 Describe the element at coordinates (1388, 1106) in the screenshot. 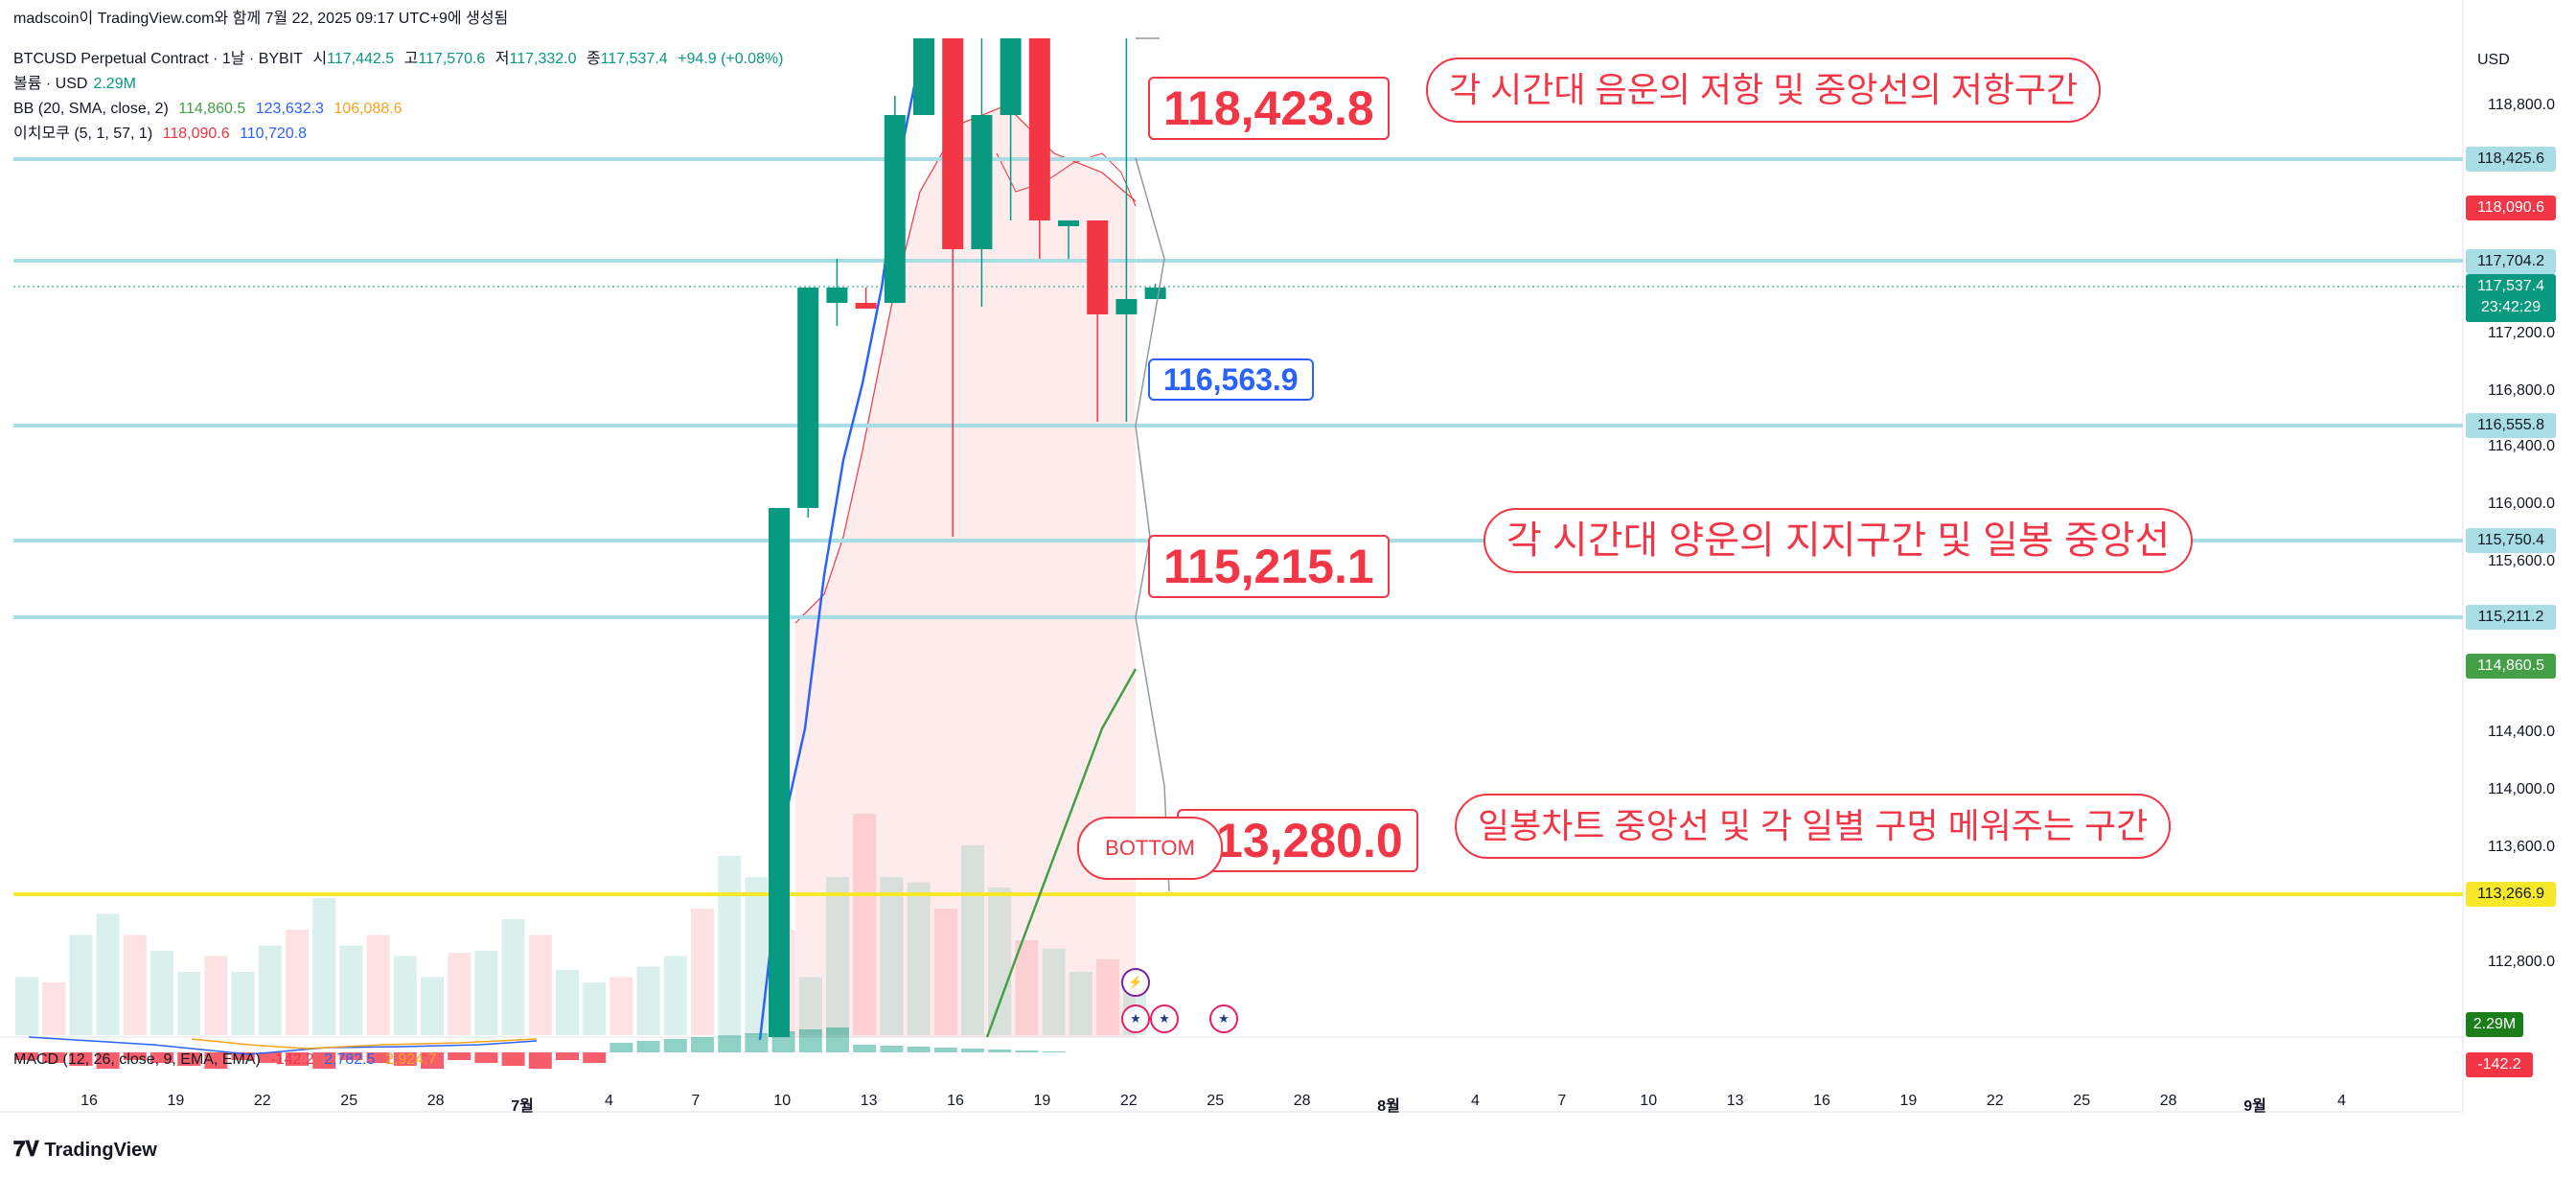

I see `time-tick: 8월` at that location.